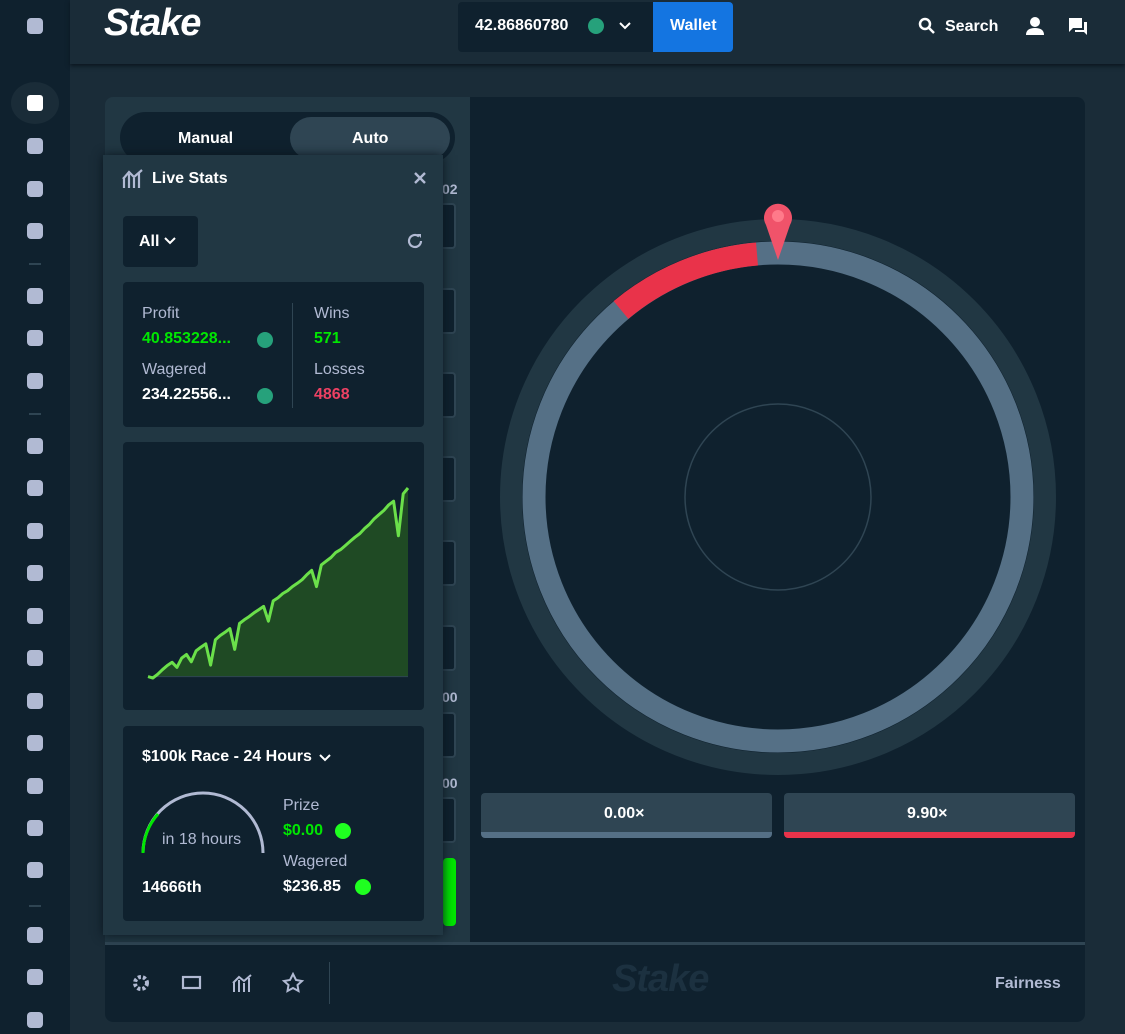  Describe the element at coordinates (449, 892) in the screenshot. I see `bet-button-edge` at that location.